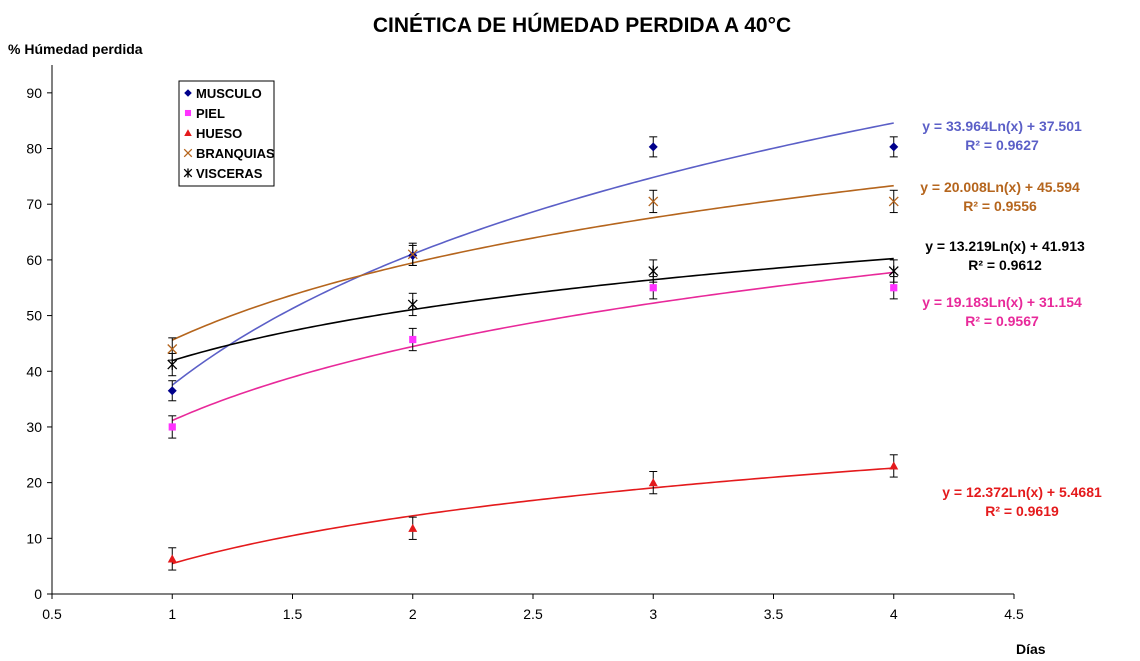 Image resolution: width=1140 pixels, height=661 pixels. I want to click on legend-marker-hueso, so click(188, 133).